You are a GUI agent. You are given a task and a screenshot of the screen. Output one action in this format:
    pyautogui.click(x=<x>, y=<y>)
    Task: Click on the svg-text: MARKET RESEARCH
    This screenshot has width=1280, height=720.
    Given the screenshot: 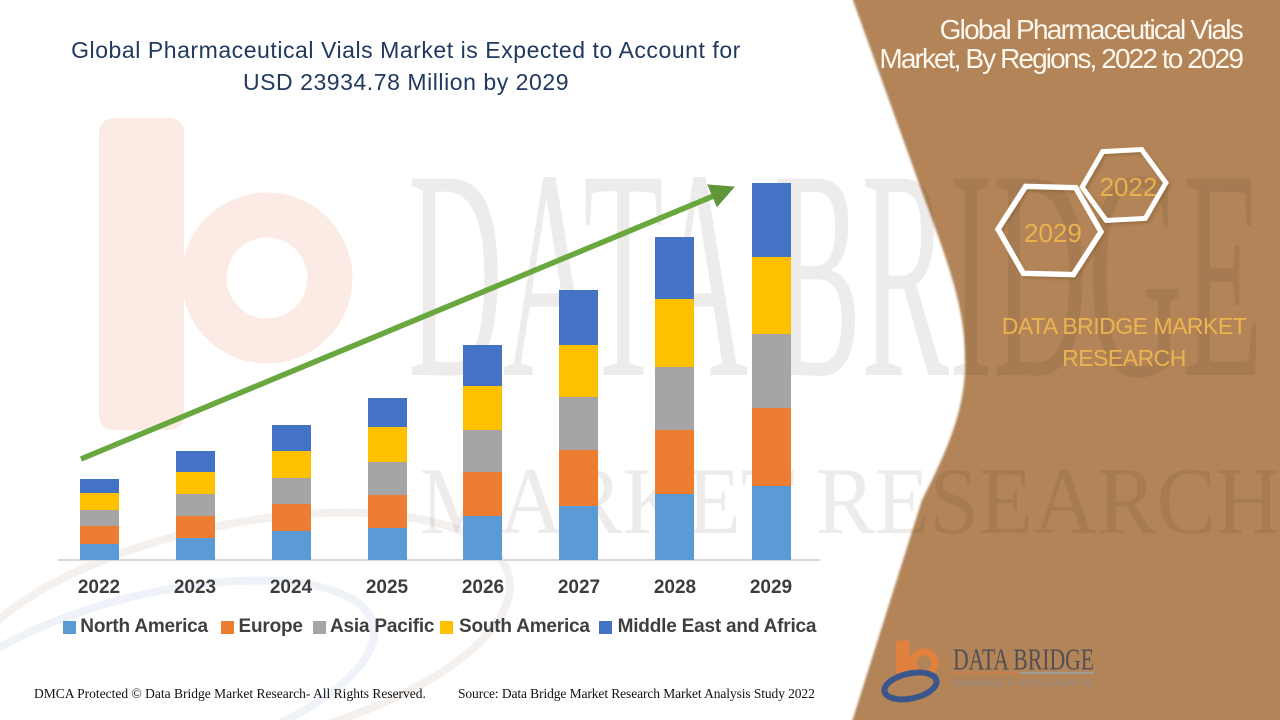 What is the action you would take?
    pyautogui.click(x=1023, y=683)
    